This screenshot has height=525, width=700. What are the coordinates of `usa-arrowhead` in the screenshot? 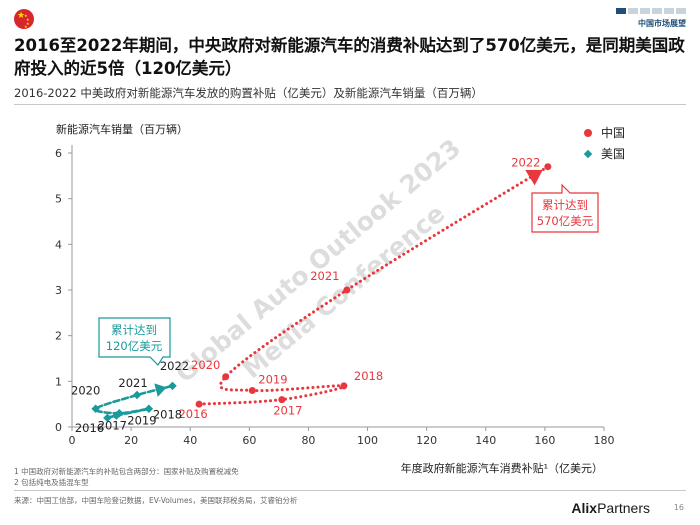 It's located at (160, 390).